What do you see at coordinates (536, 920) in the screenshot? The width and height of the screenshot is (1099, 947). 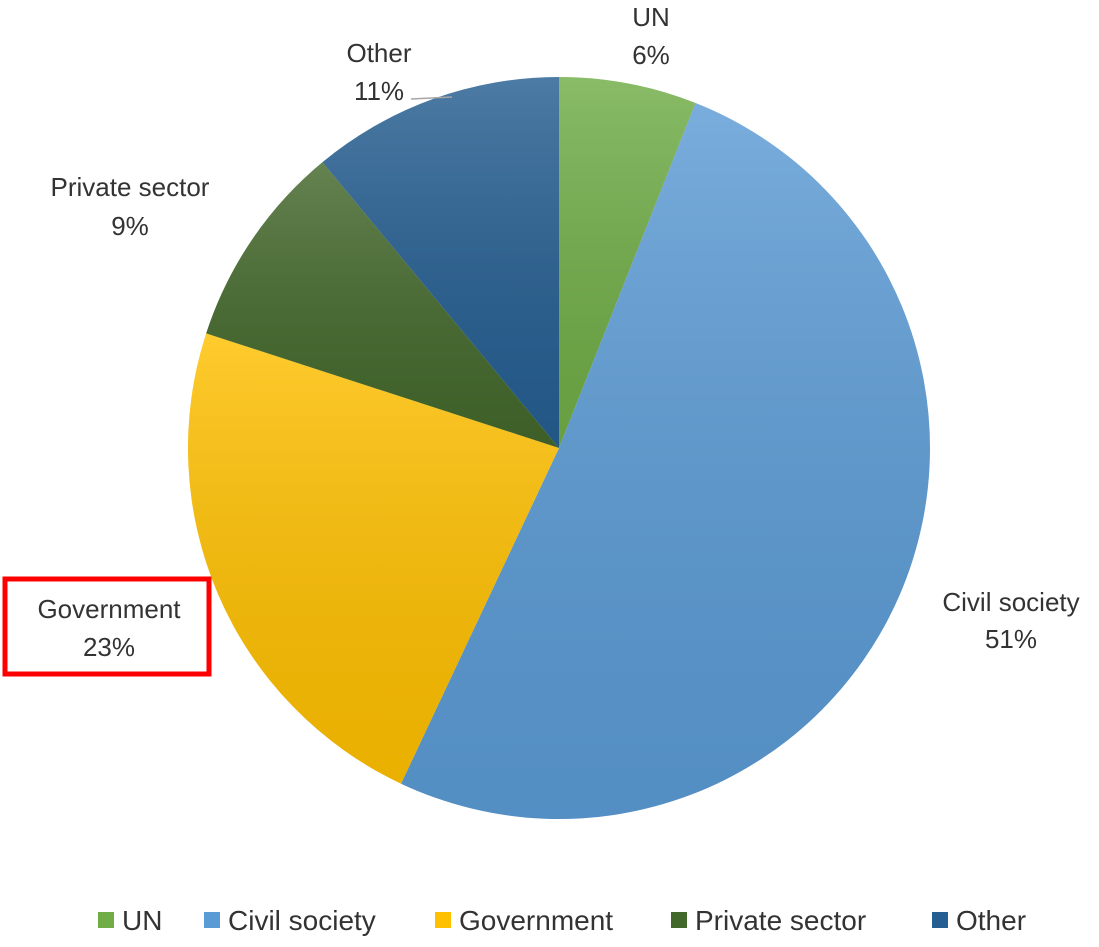 I see `legend-label-government: Government` at bounding box center [536, 920].